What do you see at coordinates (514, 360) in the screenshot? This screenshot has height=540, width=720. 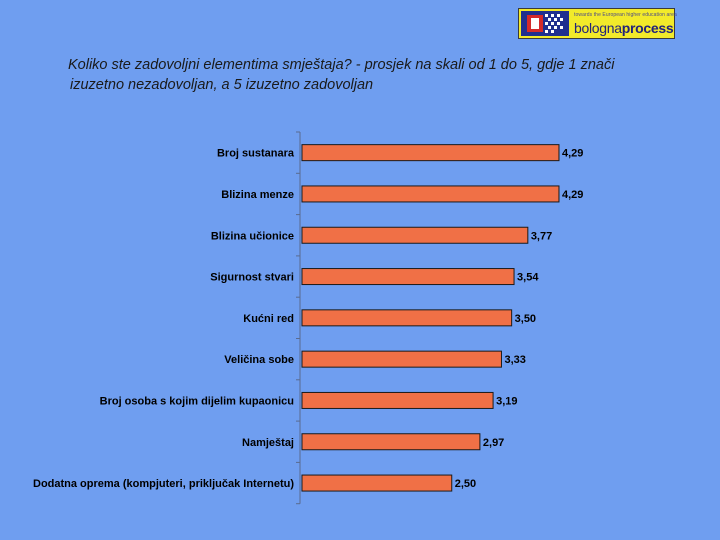 I see `data-label: 3,33` at bounding box center [514, 360].